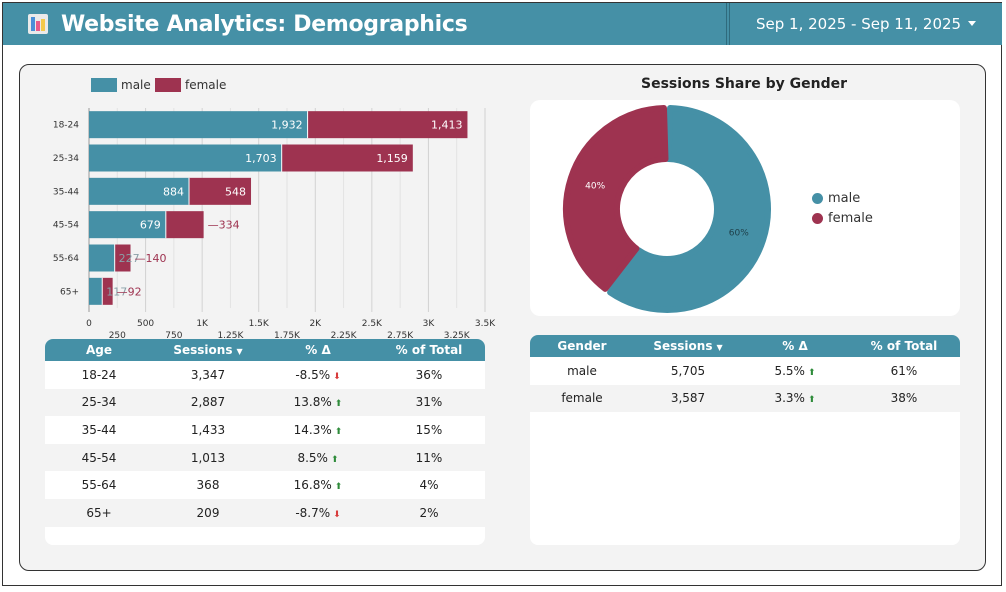 The height and width of the screenshot is (592, 1006). Describe the element at coordinates (429, 457) in the screenshot. I see `share-value: 11%` at that location.